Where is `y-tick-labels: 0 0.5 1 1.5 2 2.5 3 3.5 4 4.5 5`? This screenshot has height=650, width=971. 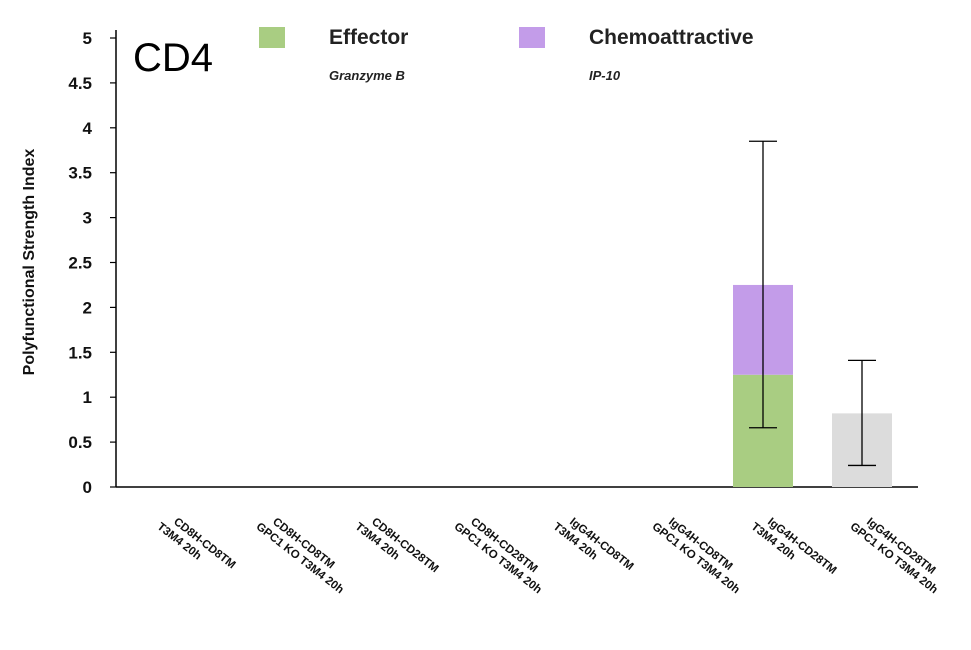
y-tick-labels: 0 0.5 1 1.5 2 2.5 3 3.5 4 4.5 5 is located at coordinates (80, 263).